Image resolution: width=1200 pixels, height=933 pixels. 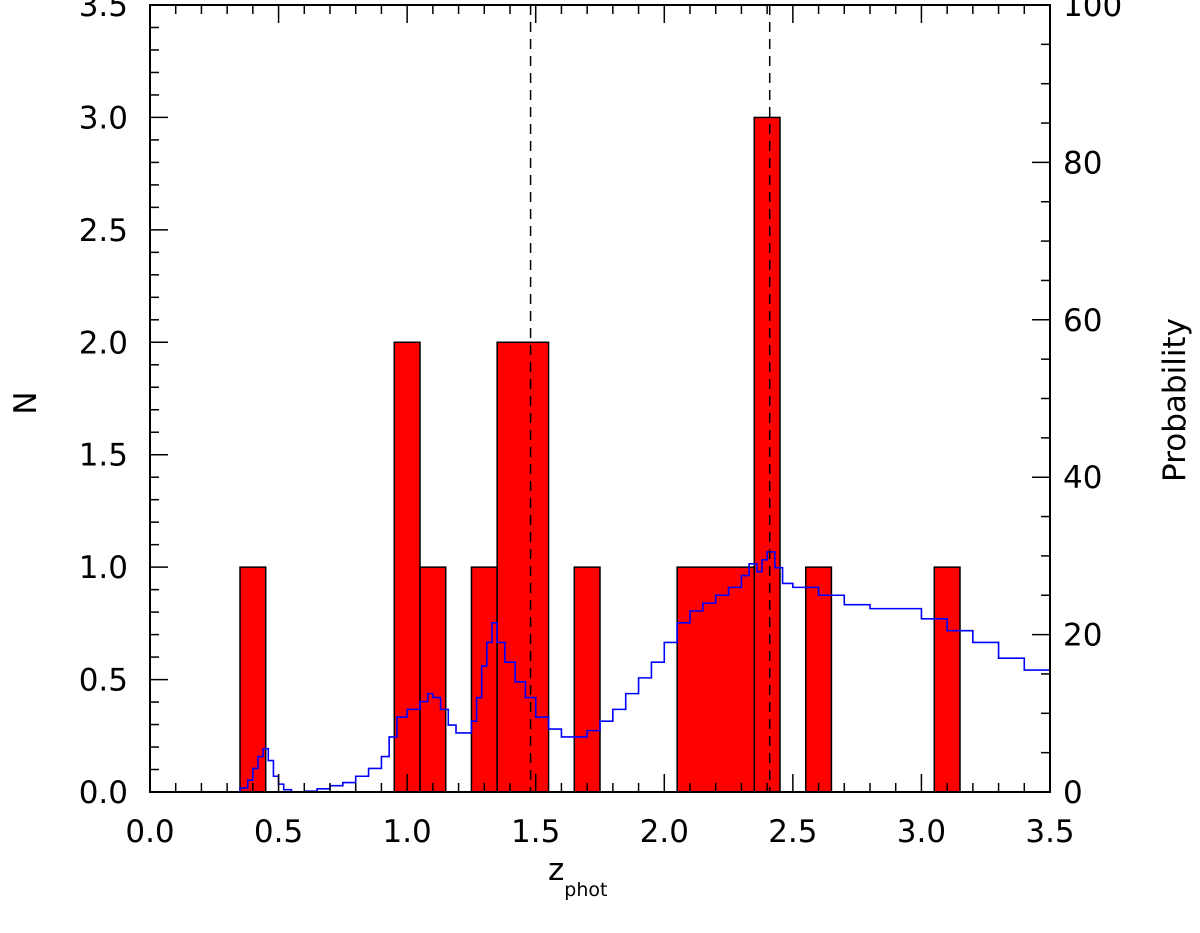 What do you see at coordinates (1082, 321) in the screenshot?
I see `y2-tick-label-3: 60` at bounding box center [1082, 321].